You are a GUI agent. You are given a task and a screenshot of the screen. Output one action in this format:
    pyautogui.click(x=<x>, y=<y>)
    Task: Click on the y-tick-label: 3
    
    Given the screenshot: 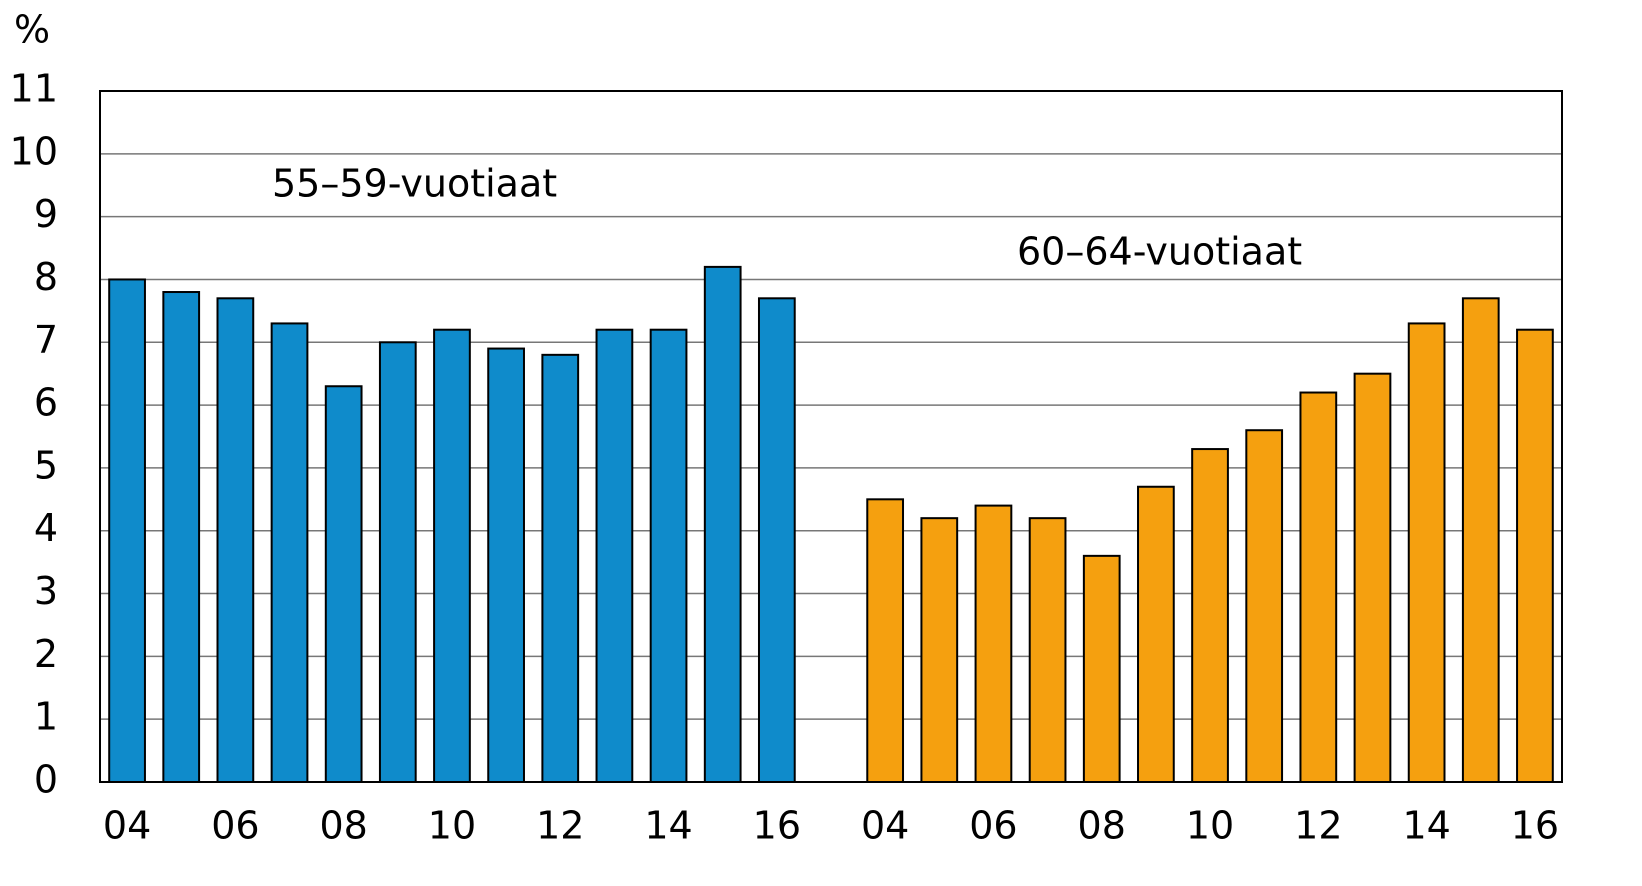 What is the action you would take?
    pyautogui.click(x=46, y=591)
    